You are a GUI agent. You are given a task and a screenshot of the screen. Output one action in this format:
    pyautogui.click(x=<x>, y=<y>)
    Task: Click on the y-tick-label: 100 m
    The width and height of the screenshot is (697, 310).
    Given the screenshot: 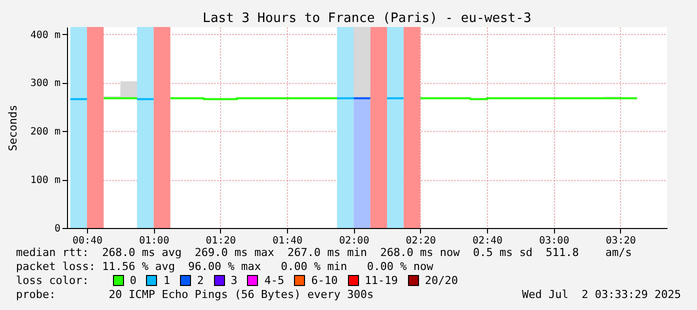 What is the action you would take?
    pyautogui.click(x=45, y=180)
    